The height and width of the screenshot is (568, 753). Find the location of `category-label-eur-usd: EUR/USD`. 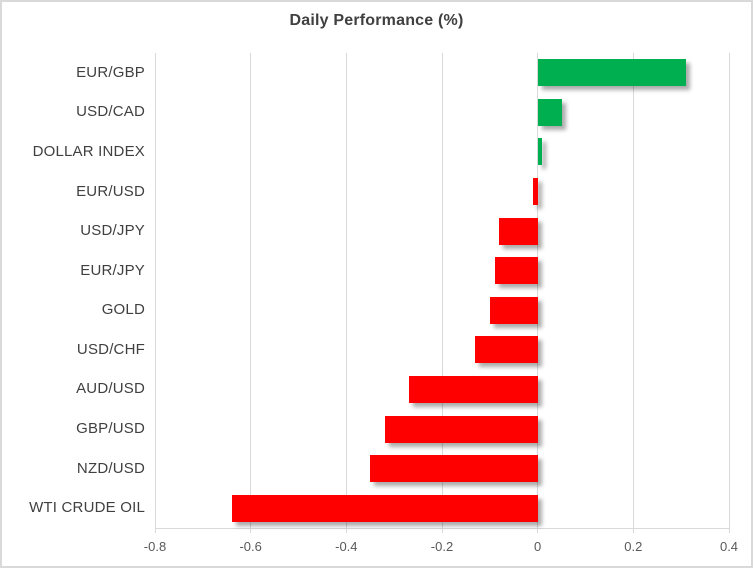

category-label-eur-usd: EUR/USD is located at coordinates (110, 191).